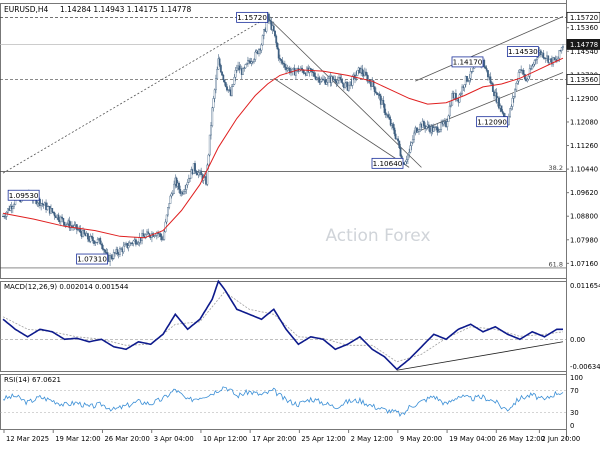 The width and height of the screenshot is (600, 450). What do you see at coordinates (584, 193) in the screenshot?
I see `price-tick-label: 1.09620` at bounding box center [584, 193].